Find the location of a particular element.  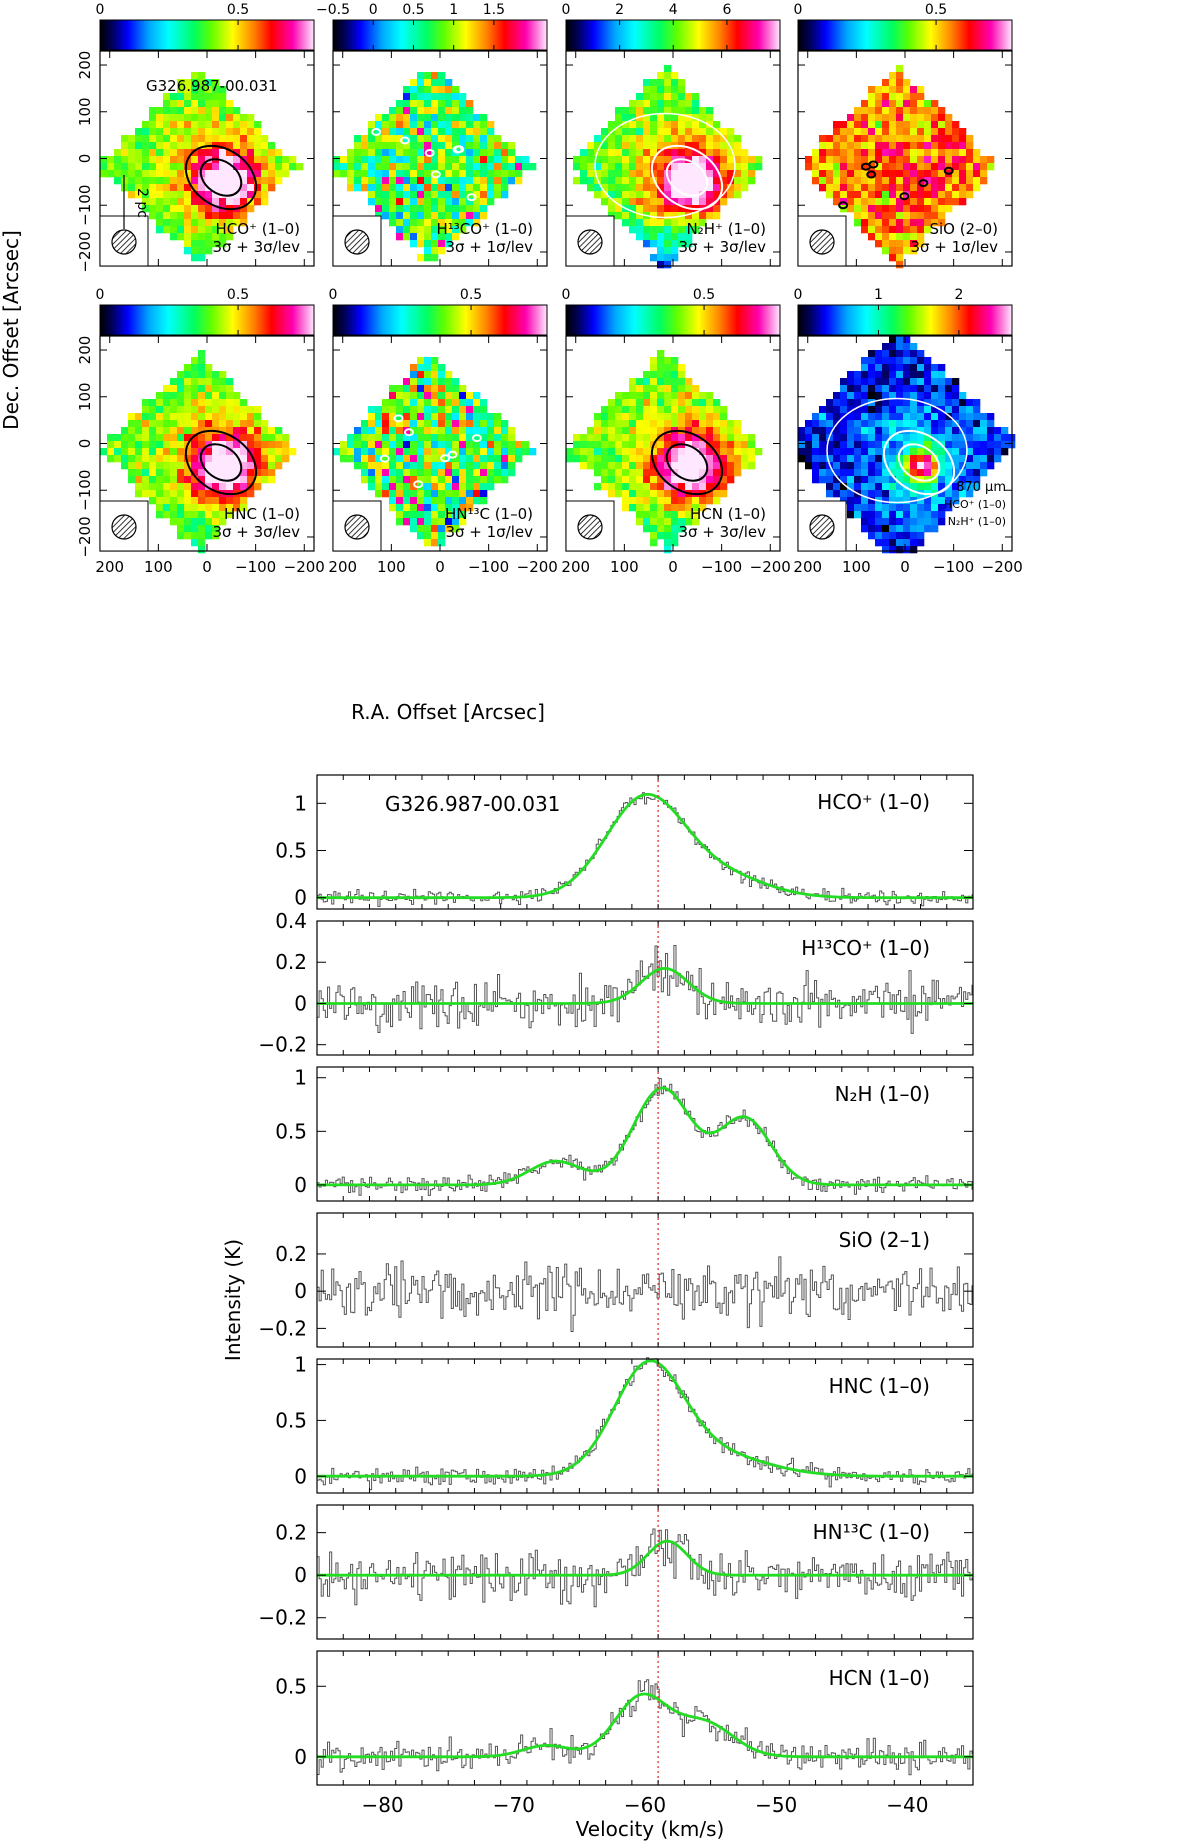

colorbar-tick-label: 0 is located at coordinates (100, 295).